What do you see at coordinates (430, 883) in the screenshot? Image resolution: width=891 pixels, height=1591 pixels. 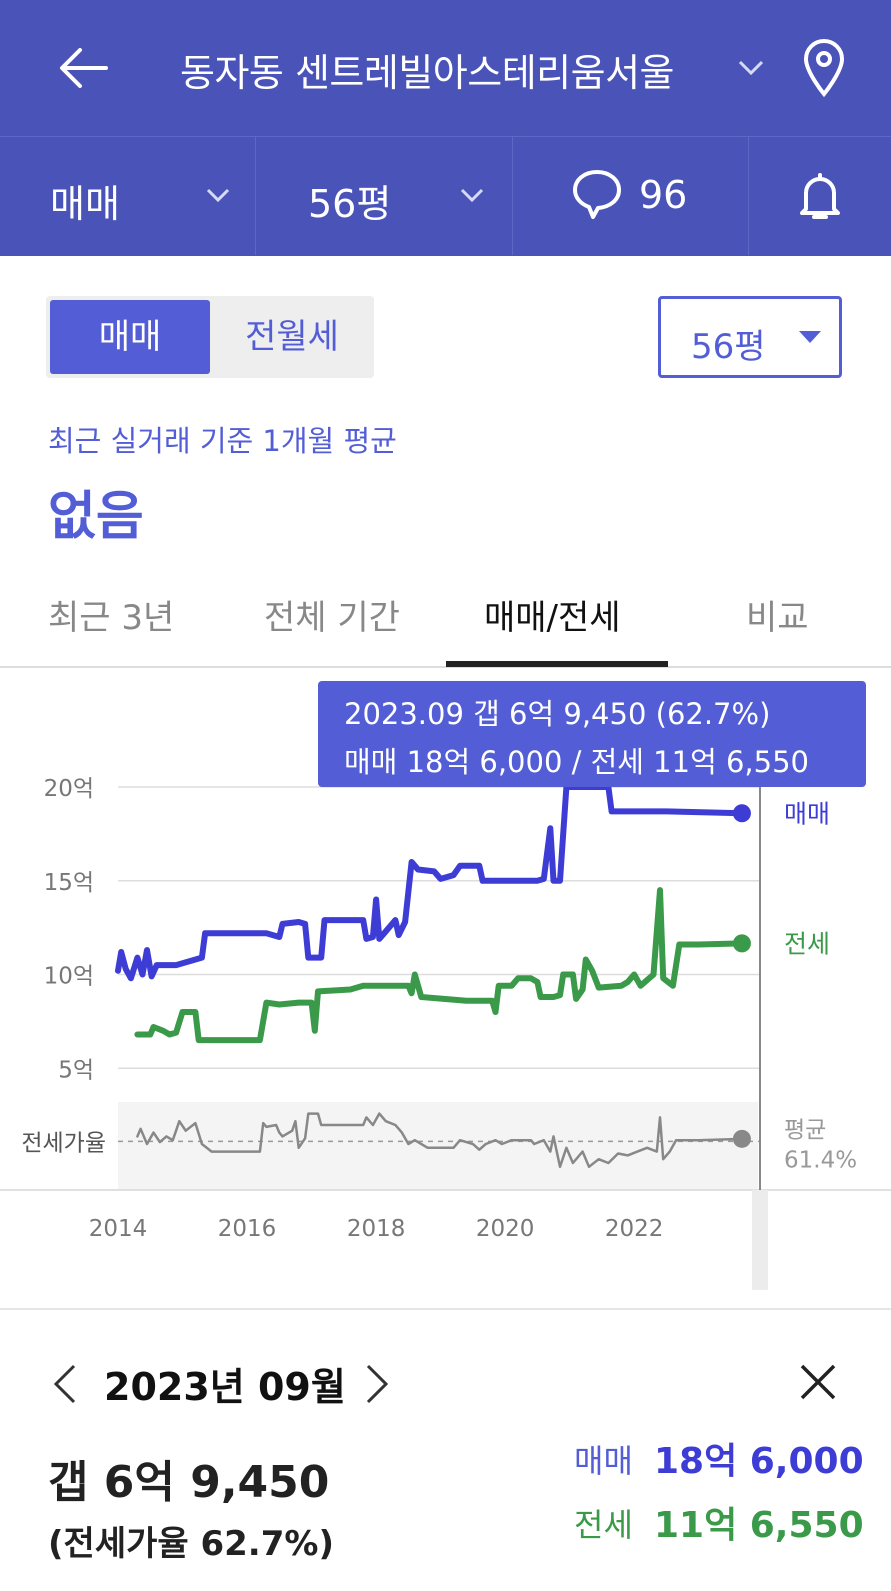 I see `sale-price-line` at bounding box center [430, 883].